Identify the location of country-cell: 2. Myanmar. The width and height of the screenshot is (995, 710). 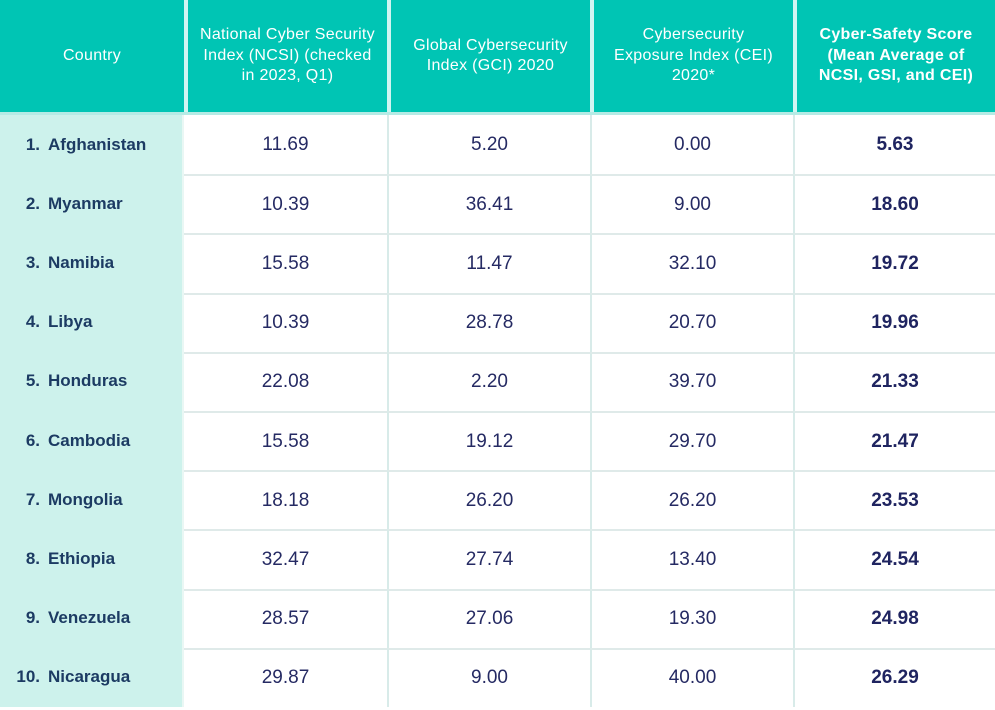
(92, 204).